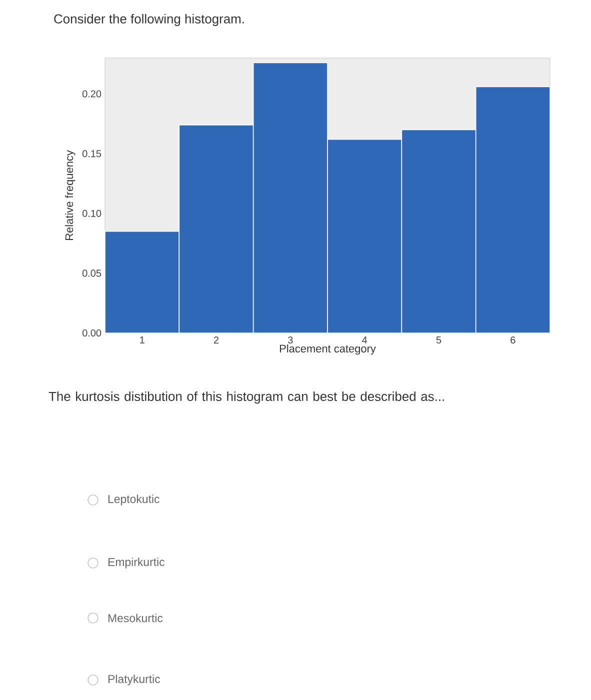 Image resolution: width=591 pixels, height=700 pixels. Describe the element at coordinates (135, 618) in the screenshot. I see `text: Mesokurtic` at that location.